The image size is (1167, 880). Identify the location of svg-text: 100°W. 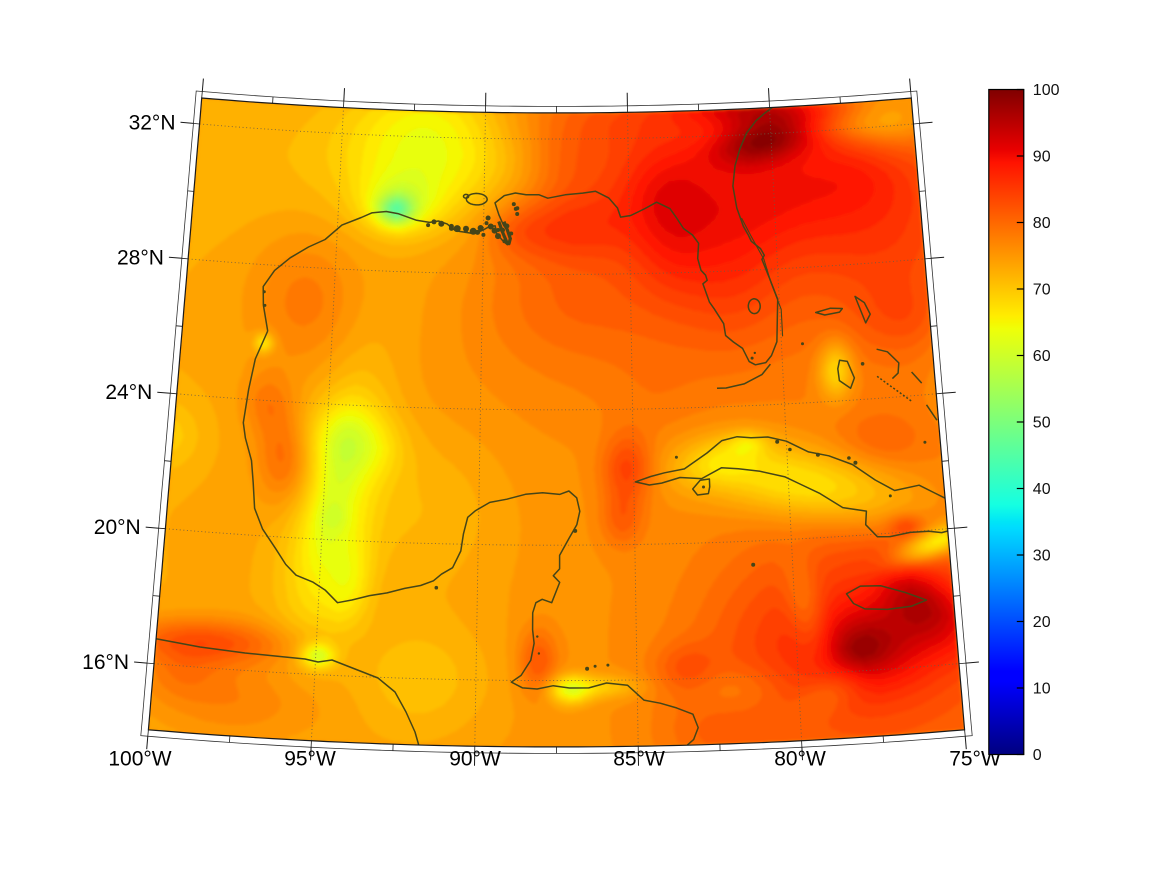
(139, 759).